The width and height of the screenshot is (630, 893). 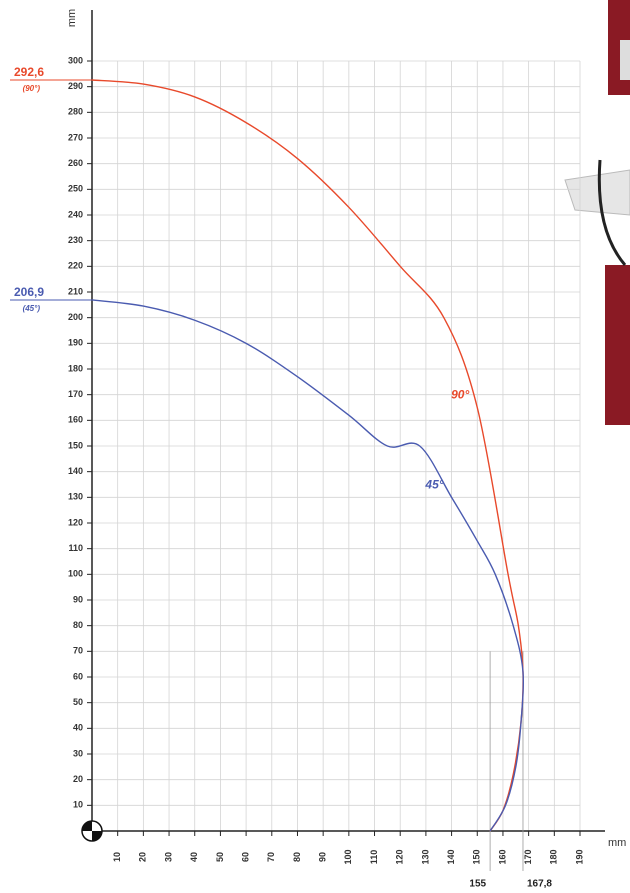 What do you see at coordinates (194, 857) in the screenshot?
I see `x-tick-label: 40` at bounding box center [194, 857].